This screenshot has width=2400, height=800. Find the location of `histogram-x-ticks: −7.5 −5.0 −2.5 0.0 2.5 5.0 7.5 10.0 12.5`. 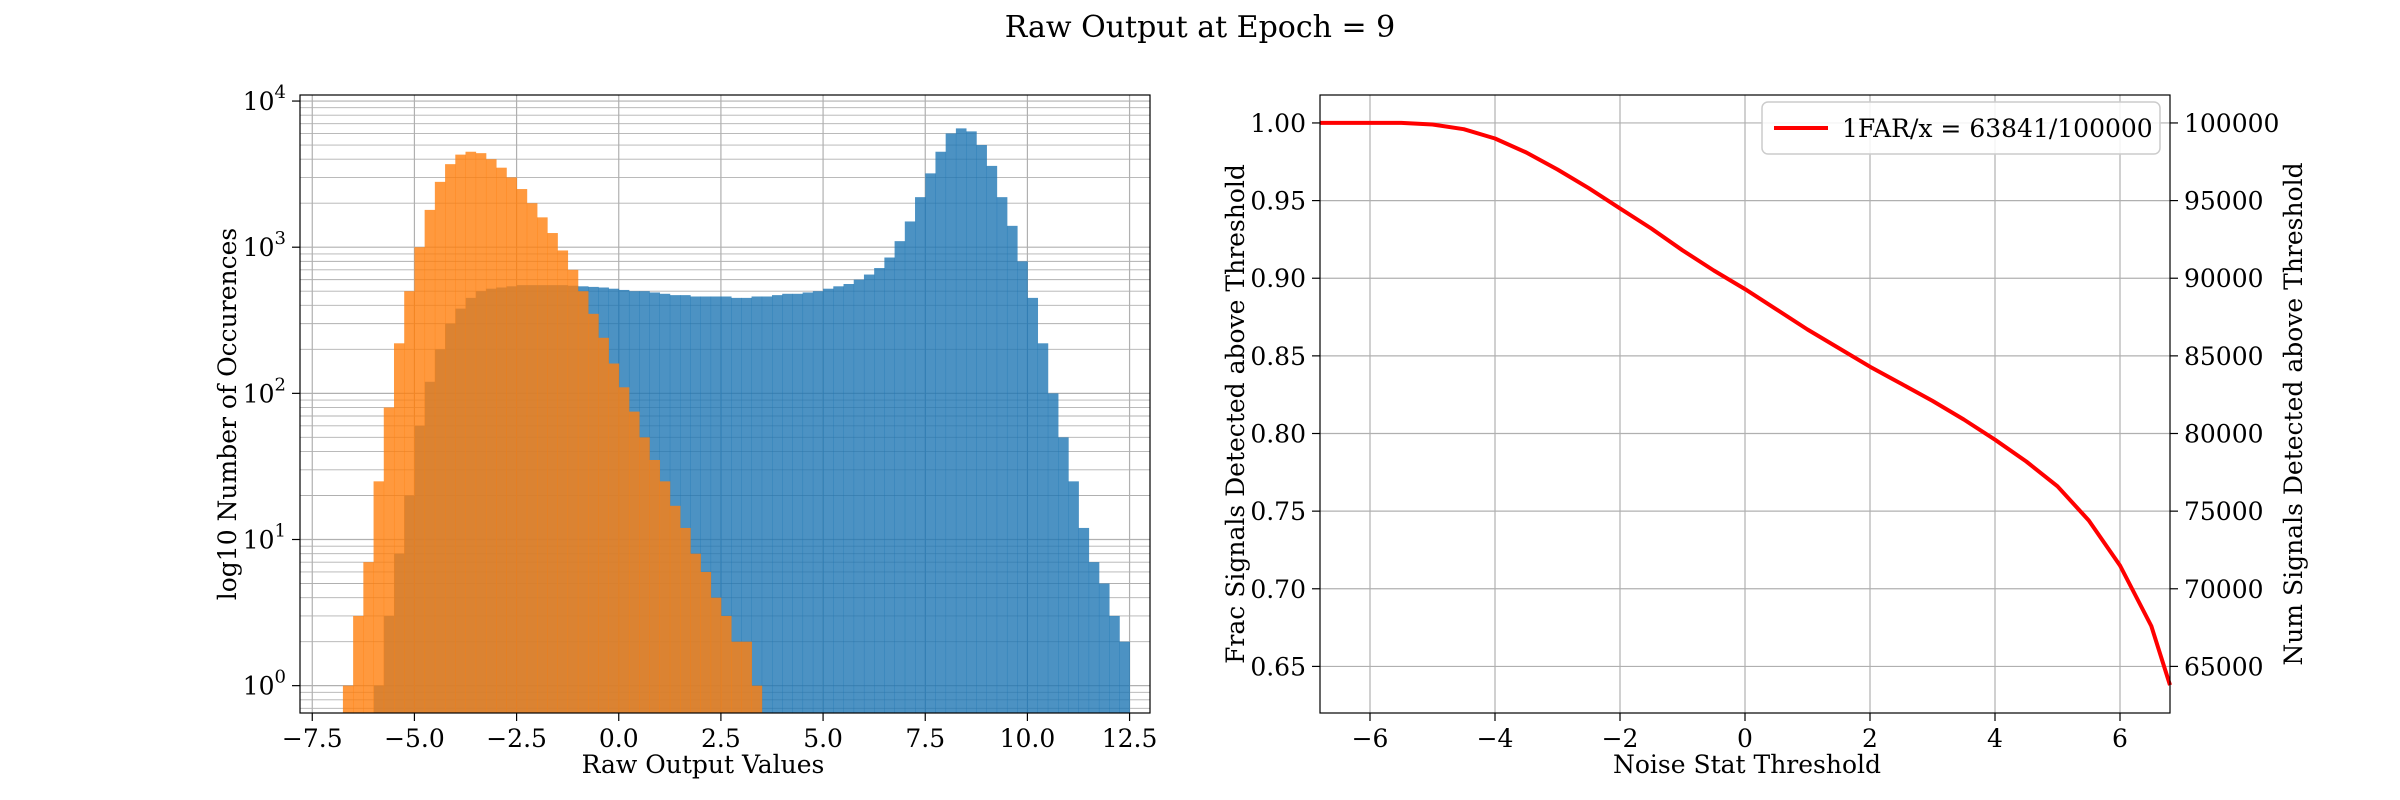

histogram-x-ticks: −7.5 −5.0 −2.5 0.0 2.5 5.0 7.5 10.0 12.5 is located at coordinates (720, 733).